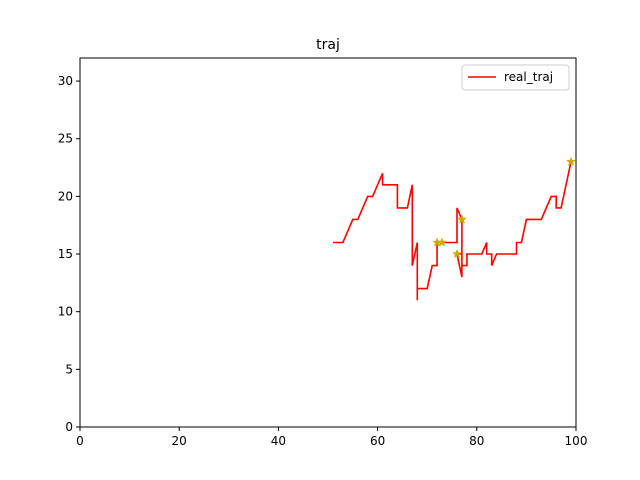 Image resolution: width=640 pixels, height=480 pixels. What do you see at coordinates (179, 441) in the screenshot?
I see `x-tick-label: 20` at bounding box center [179, 441].